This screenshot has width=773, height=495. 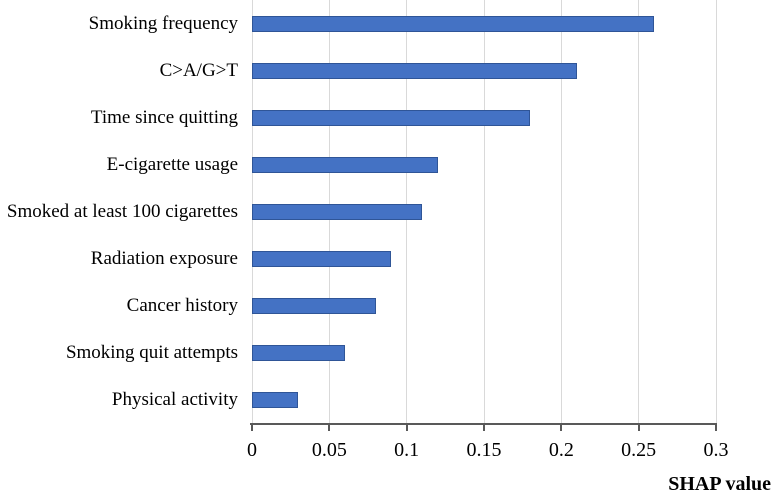 What do you see at coordinates (484, 450) in the screenshot?
I see `x-tick-label: 0.15` at bounding box center [484, 450].